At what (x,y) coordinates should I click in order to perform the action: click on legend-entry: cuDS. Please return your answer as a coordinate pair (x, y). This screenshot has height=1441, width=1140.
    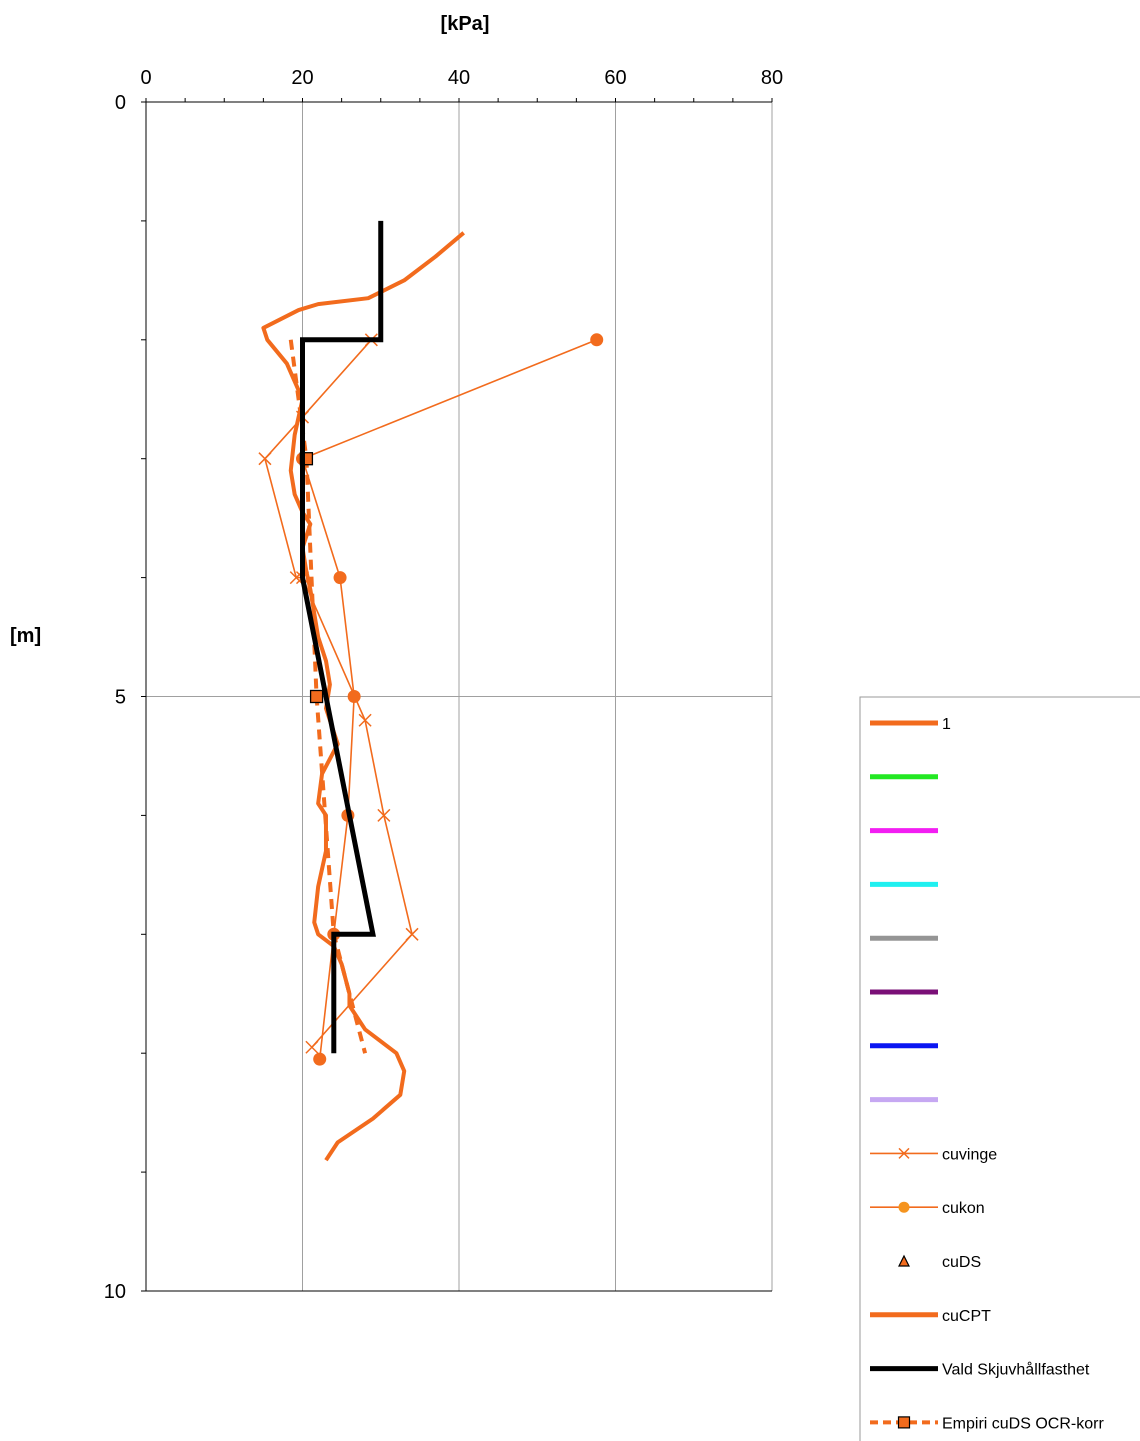
    Looking at the image, I should click on (939, 1262).